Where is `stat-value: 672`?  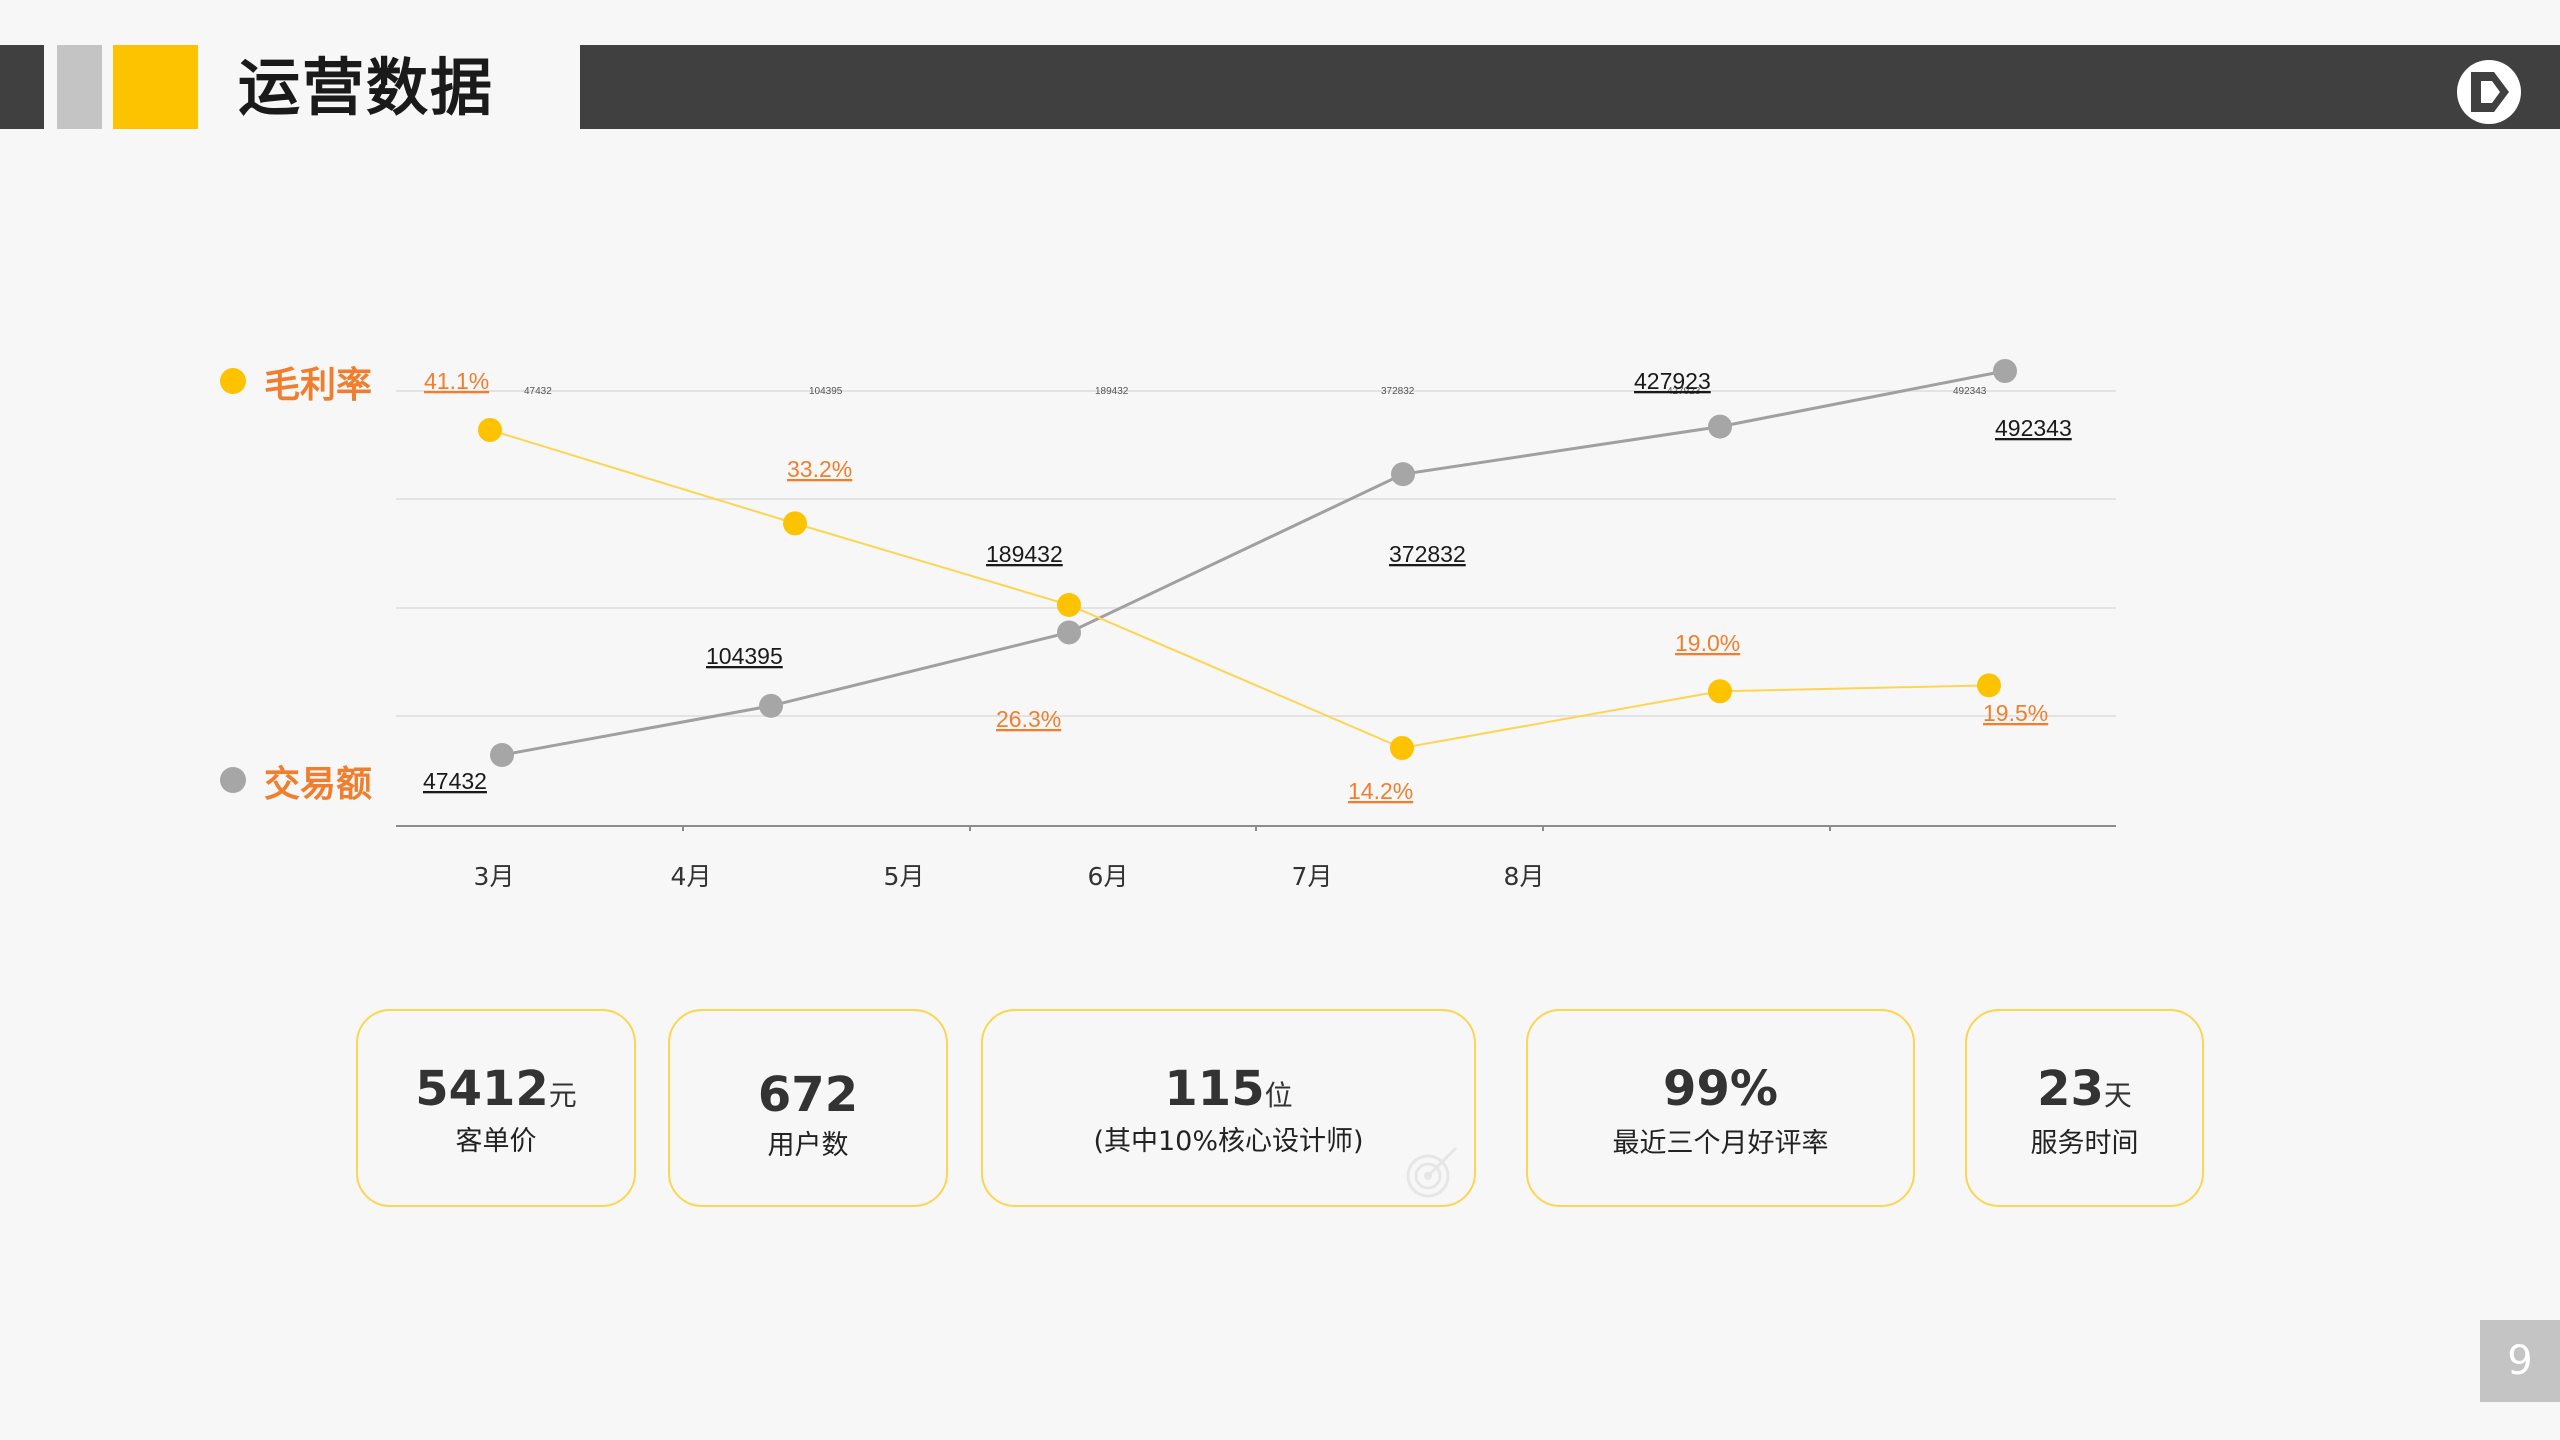
stat-value: 672 is located at coordinates (808, 1095).